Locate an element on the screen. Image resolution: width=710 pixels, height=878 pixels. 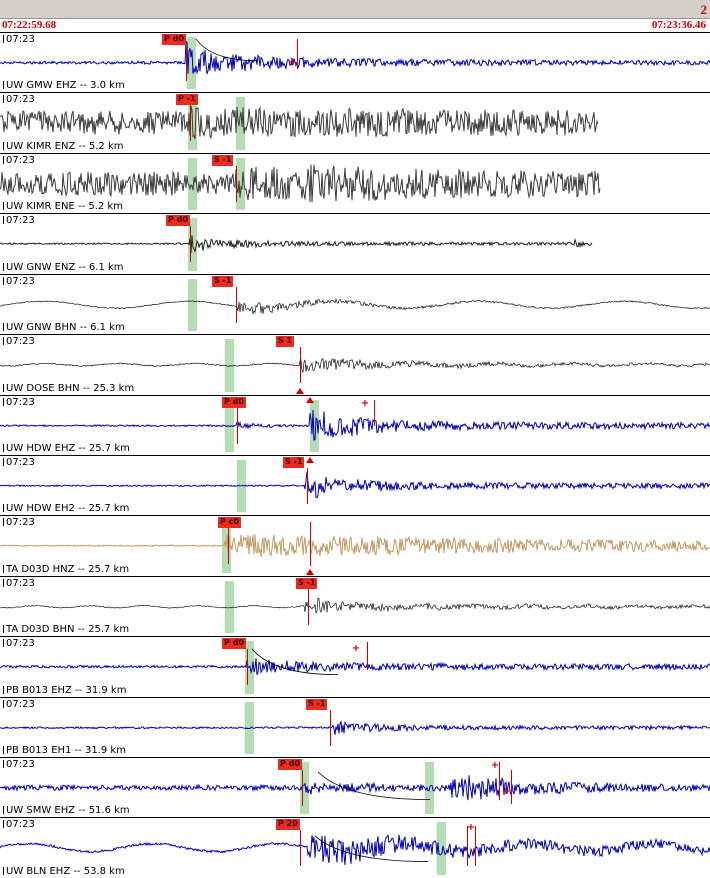
trace-station-label: UW HDW EH2 -- 25.7 km is located at coordinates (66, 508).